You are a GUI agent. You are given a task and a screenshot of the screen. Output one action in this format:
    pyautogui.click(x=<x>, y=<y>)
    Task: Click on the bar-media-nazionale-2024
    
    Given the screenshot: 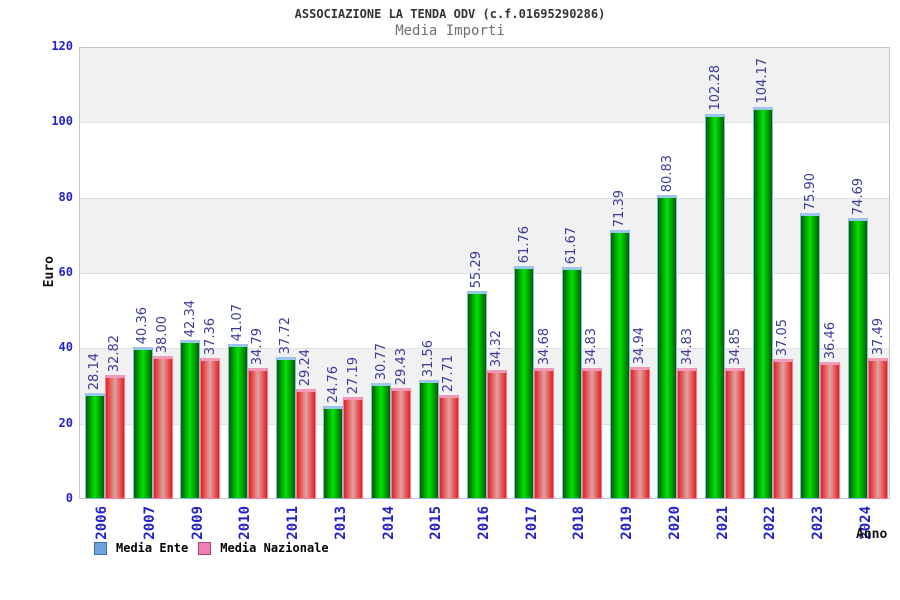 What is the action you would take?
    pyautogui.click(x=878, y=428)
    